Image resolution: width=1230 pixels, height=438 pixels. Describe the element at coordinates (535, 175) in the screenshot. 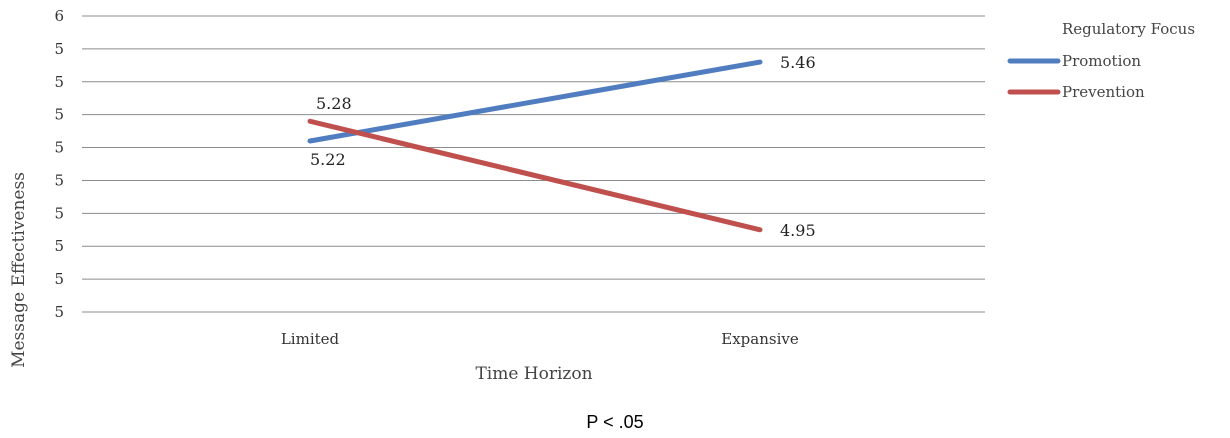

I see `series-line-prevention` at that location.